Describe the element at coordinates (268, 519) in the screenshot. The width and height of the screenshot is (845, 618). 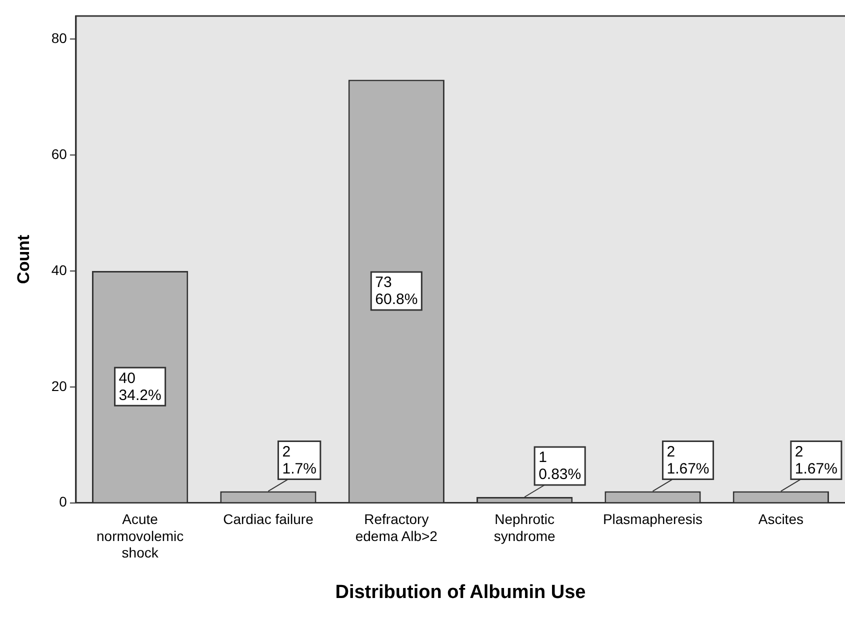
I see `x-tick-label: Cardiac failure` at that location.